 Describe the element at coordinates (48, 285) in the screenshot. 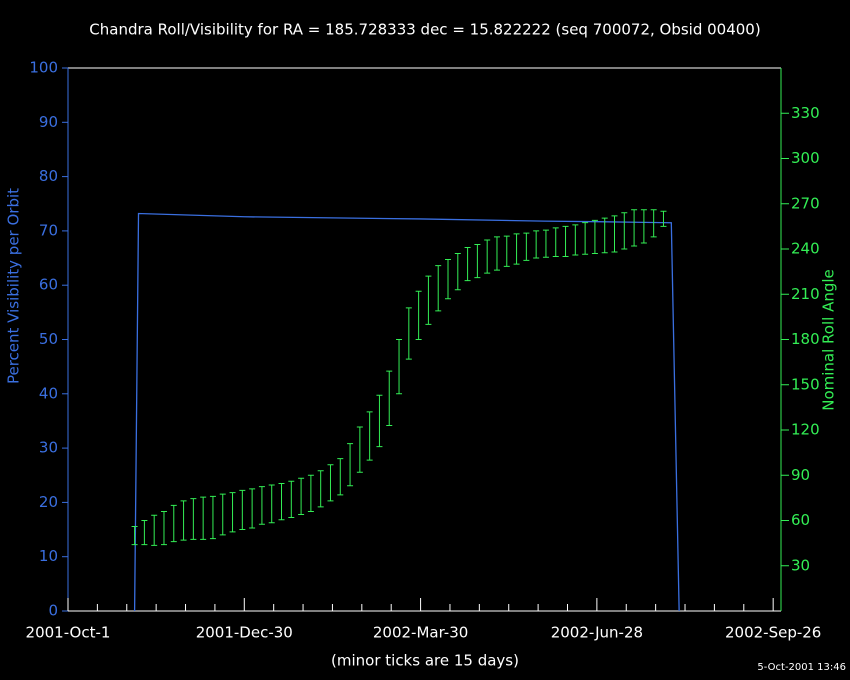

I see `y-tick-label: 60` at that location.